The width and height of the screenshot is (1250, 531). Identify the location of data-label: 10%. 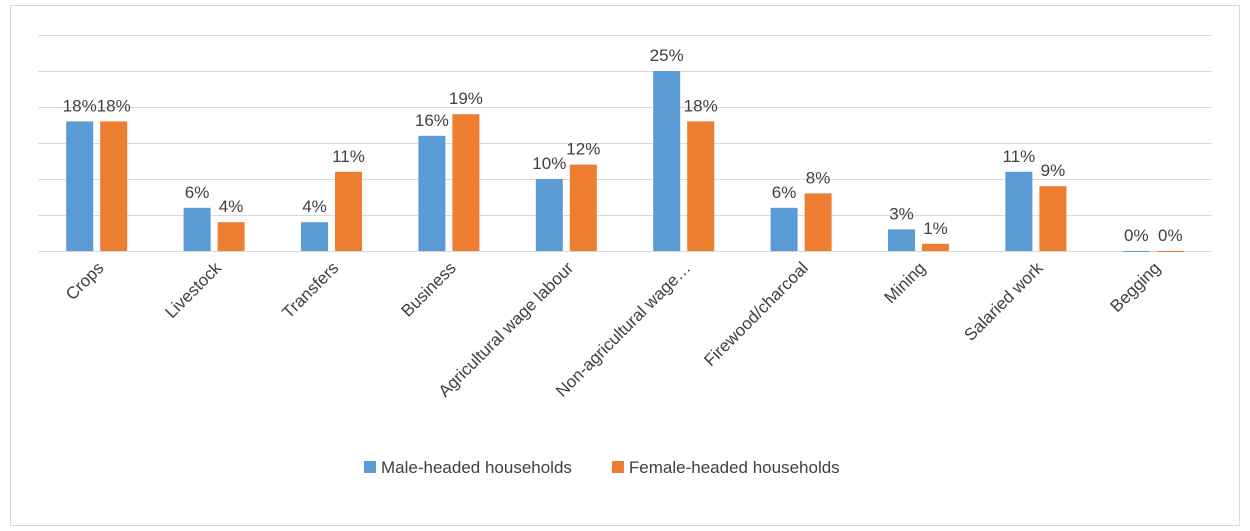
(549, 163).